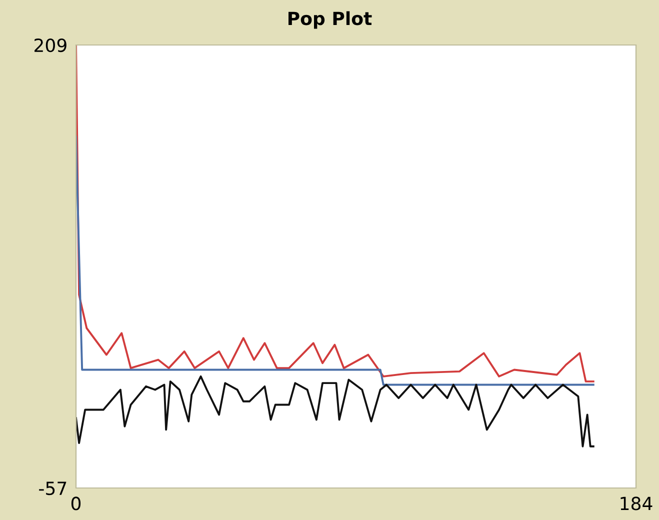 This screenshot has height=520, width=659. What do you see at coordinates (330, 20) in the screenshot?
I see `chart-title: Pop Plot` at bounding box center [330, 20].